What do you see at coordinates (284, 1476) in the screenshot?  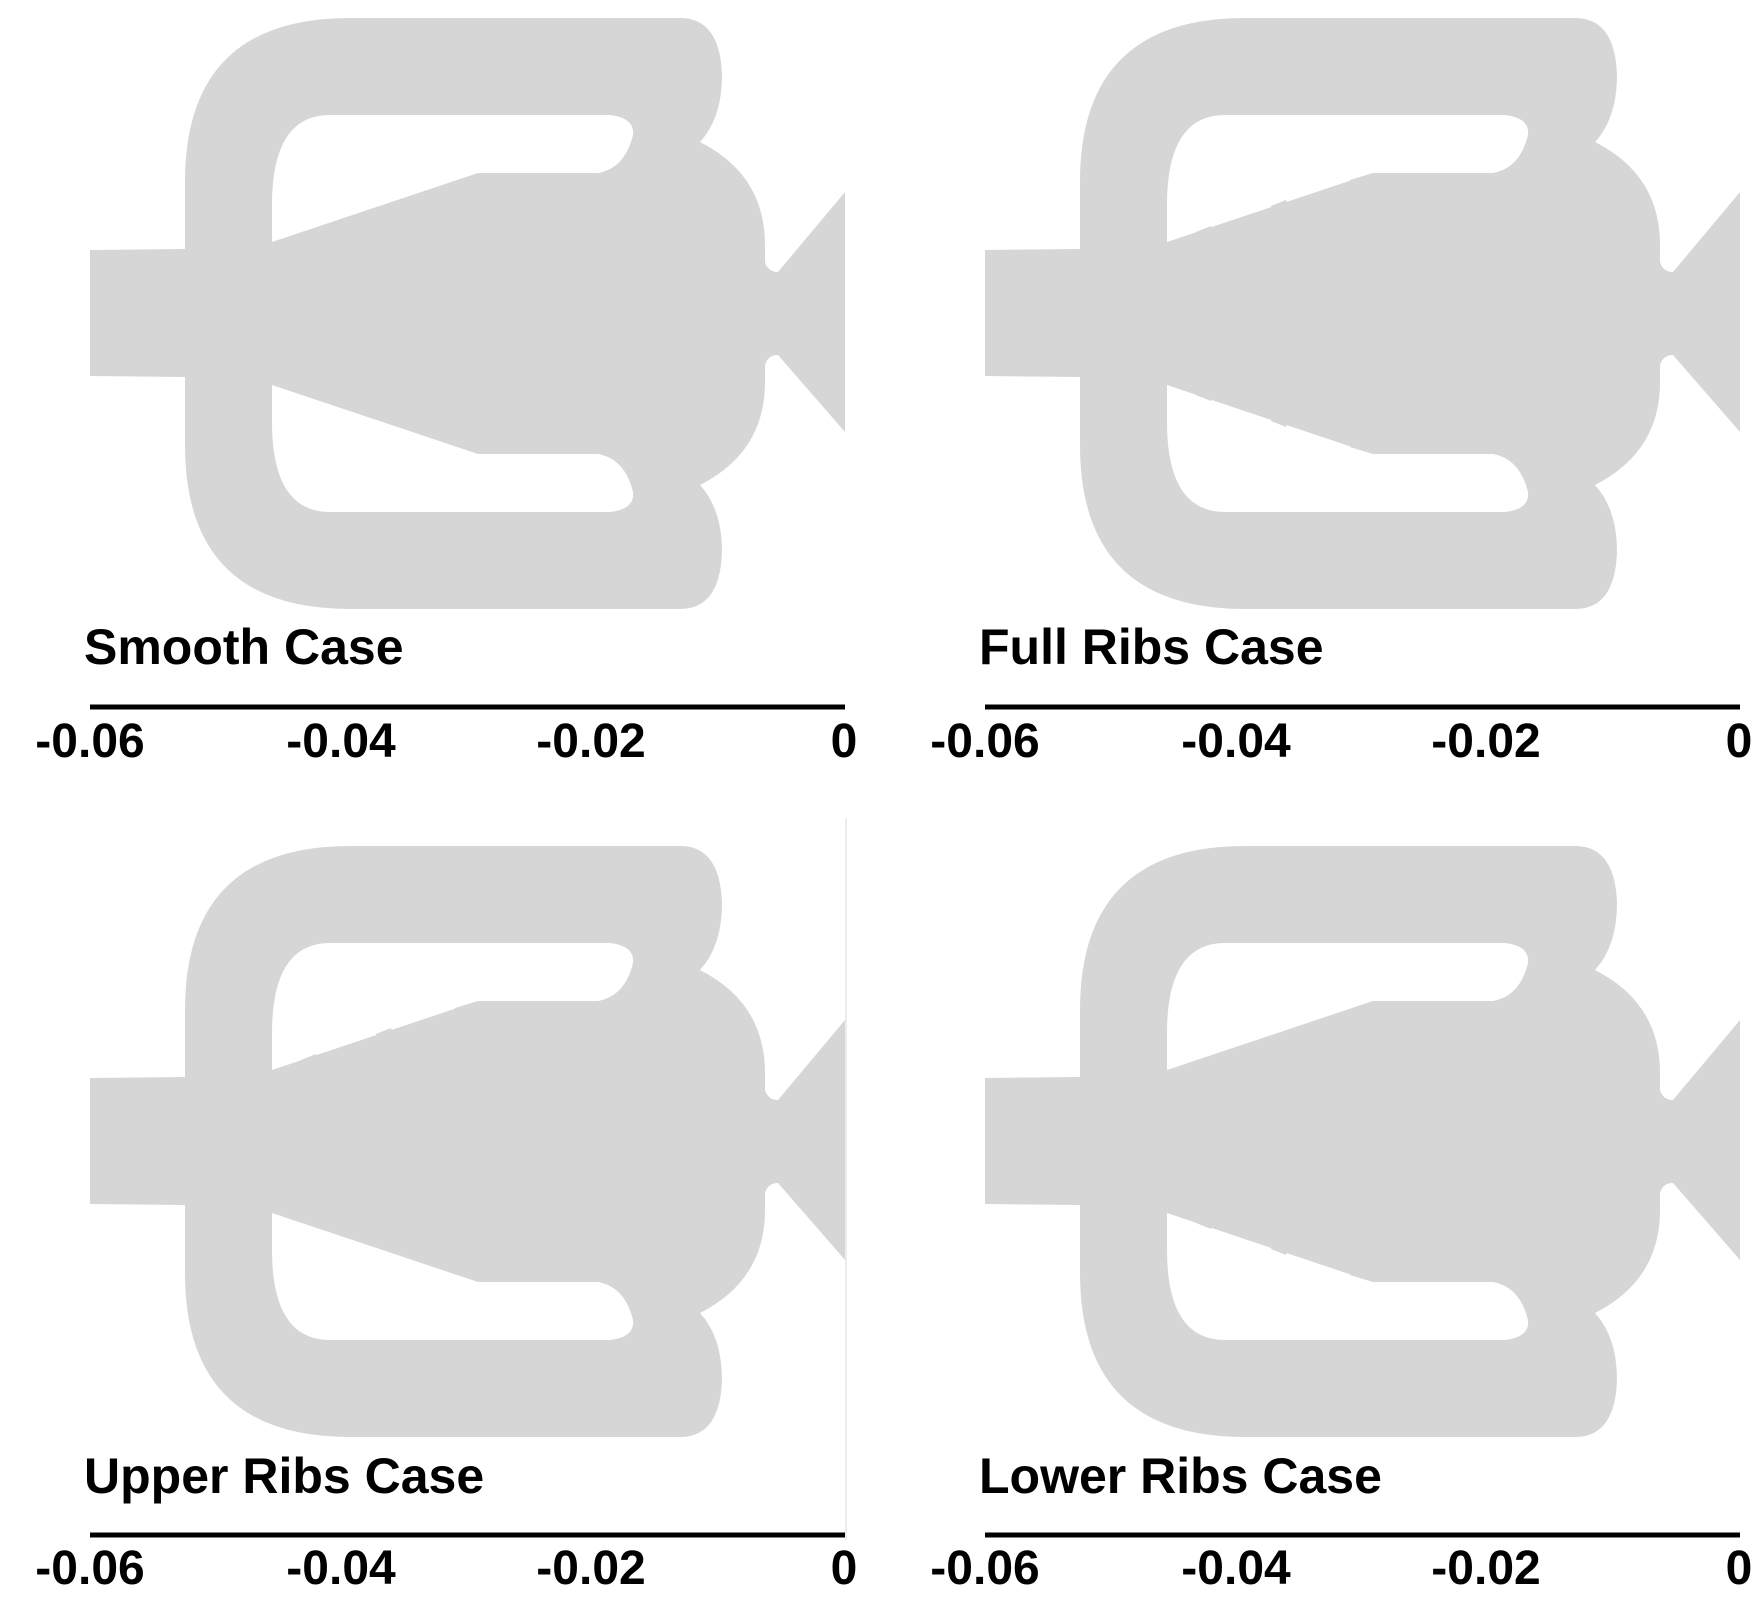 I see `panel-title-upper-ribs: Upper Ribs Case` at bounding box center [284, 1476].